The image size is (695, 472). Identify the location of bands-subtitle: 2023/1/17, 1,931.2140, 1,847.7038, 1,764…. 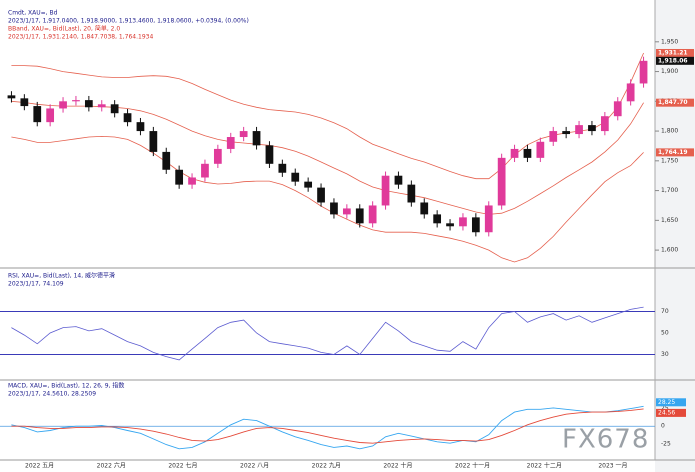
(80, 37).